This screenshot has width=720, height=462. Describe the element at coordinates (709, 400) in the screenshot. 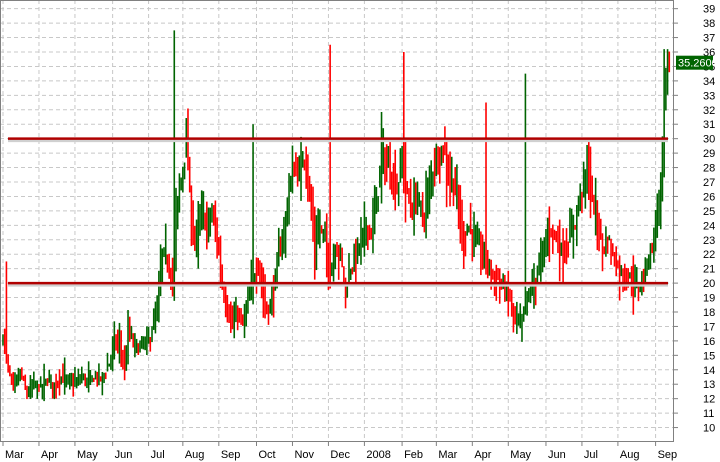

I see `y-tick-label: 12` at that location.